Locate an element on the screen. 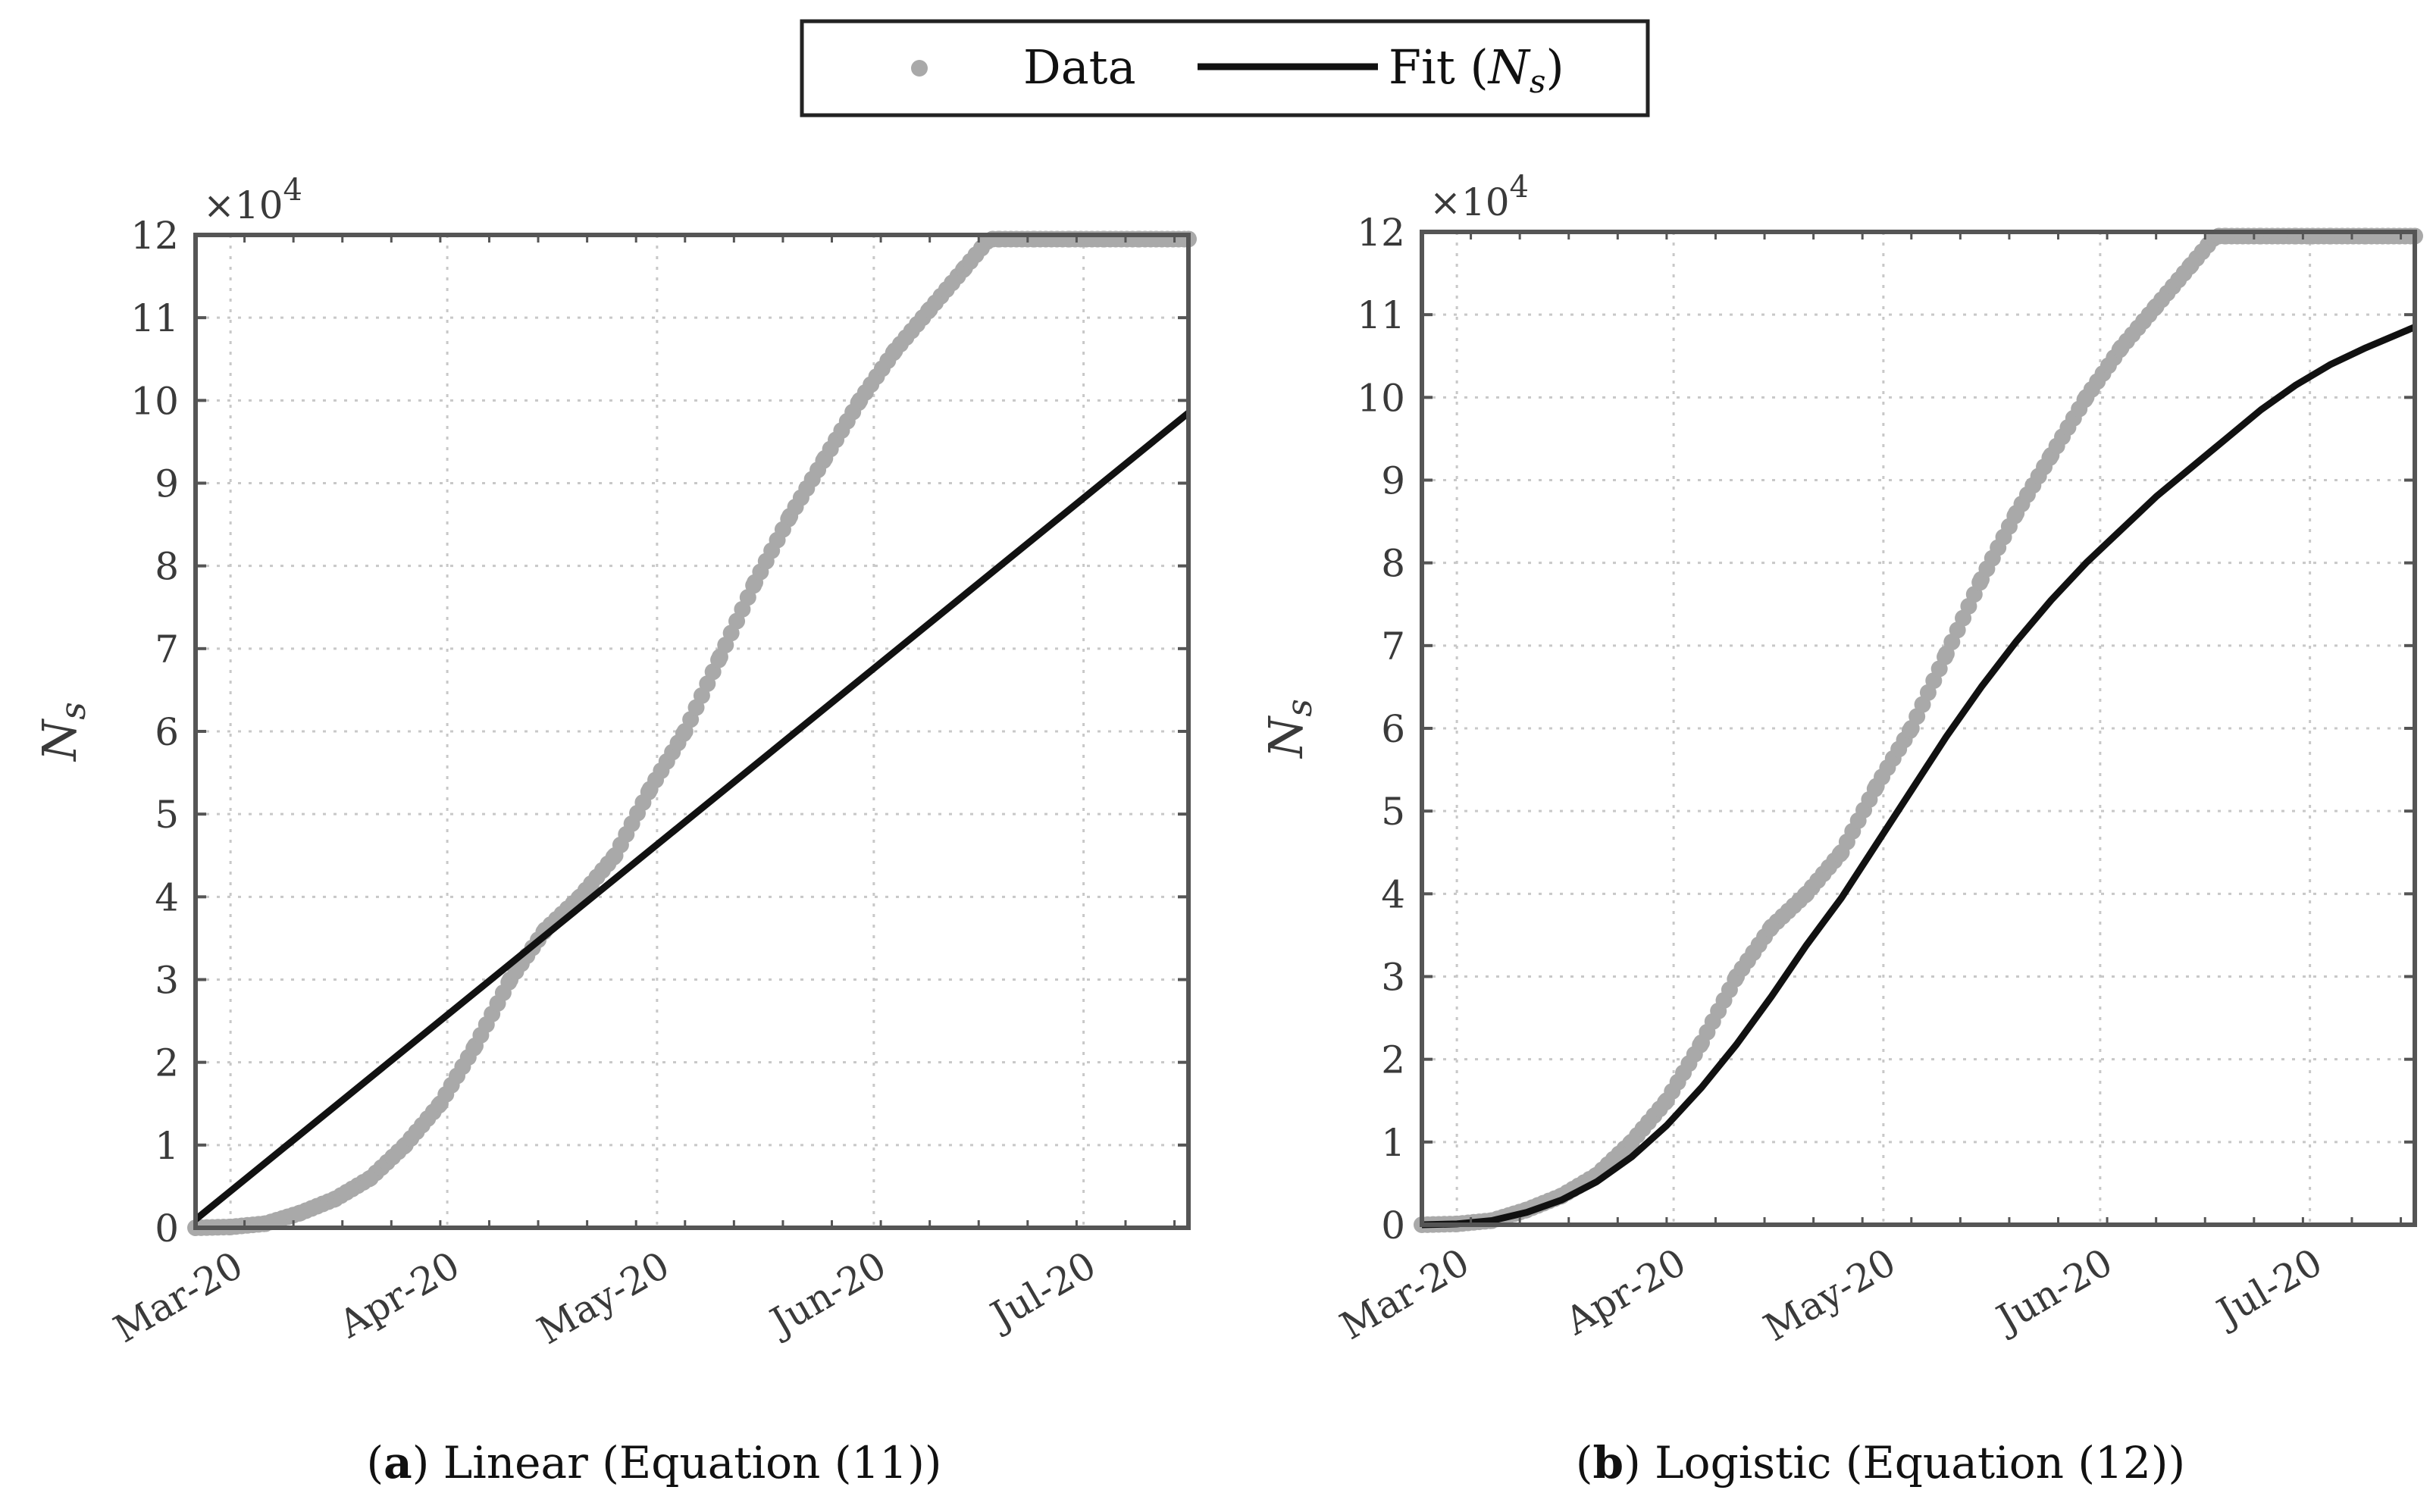 This screenshot has height=1512, width=2433. panel-a-x-tick-label: May-20 is located at coordinates (604, 1298).